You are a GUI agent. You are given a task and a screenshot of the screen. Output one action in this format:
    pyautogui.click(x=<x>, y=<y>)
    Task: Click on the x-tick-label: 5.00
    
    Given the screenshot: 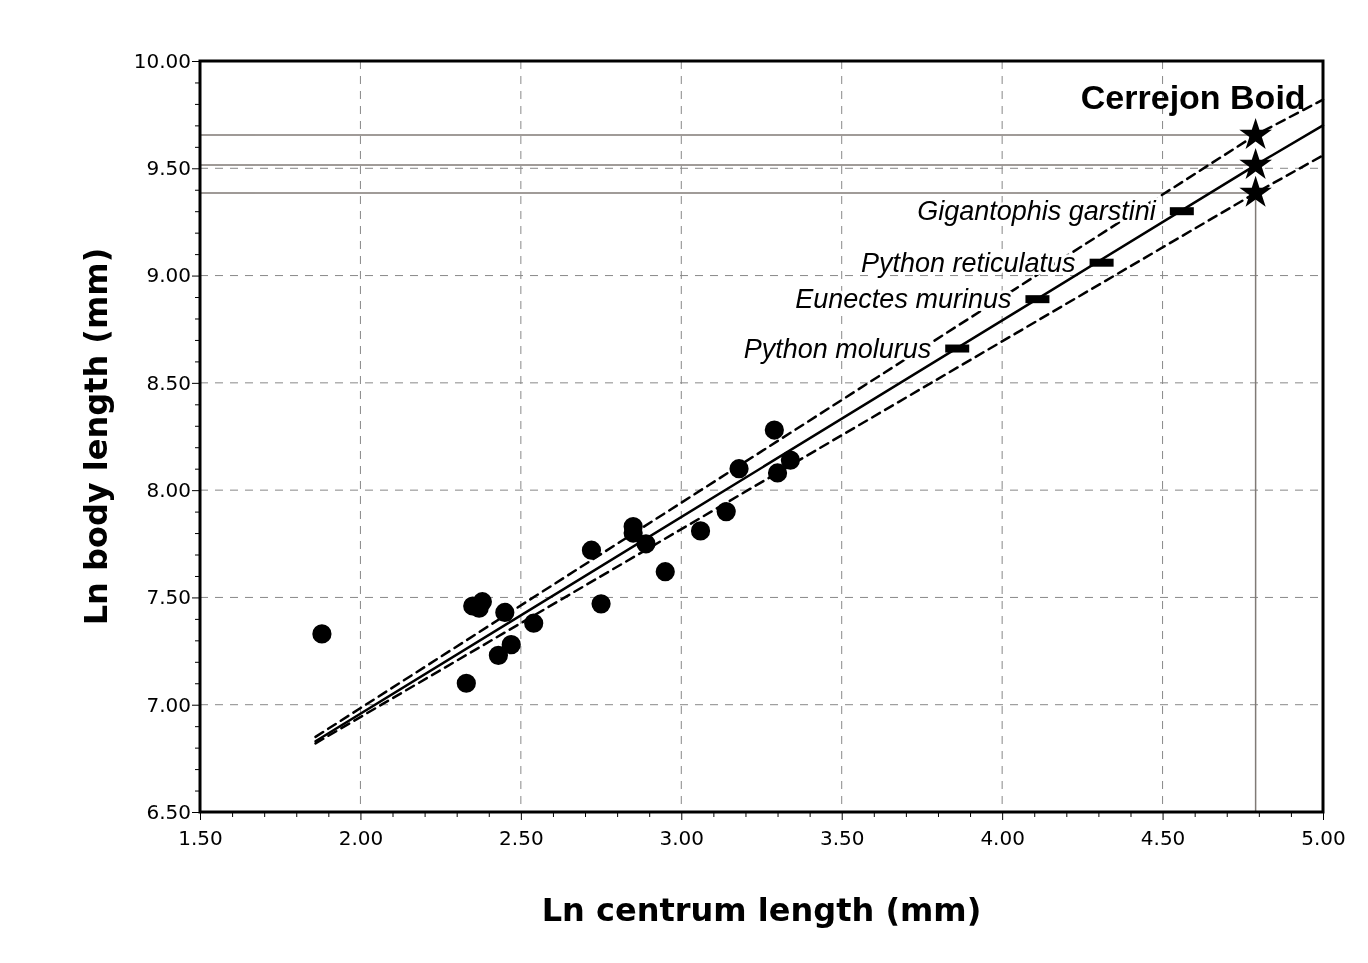 What is the action you would take?
    pyautogui.click(x=1323, y=838)
    